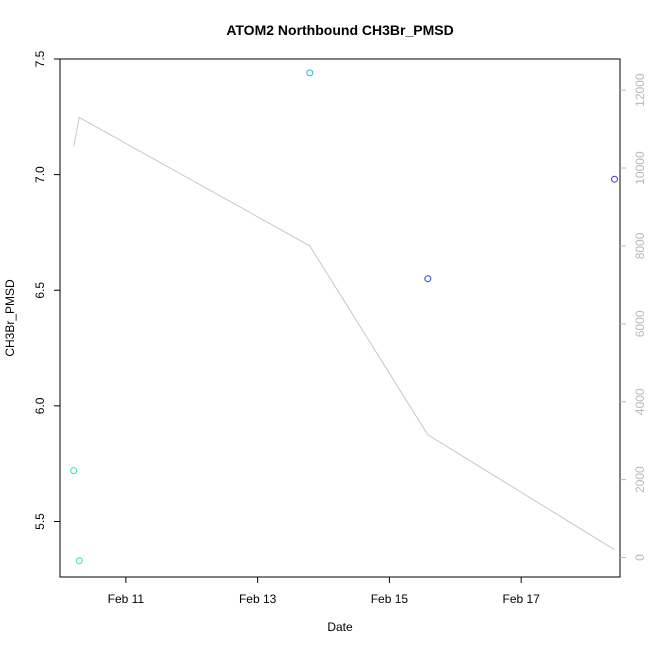 The height and width of the screenshot is (650, 650). I want to click on y-tick-label-3: 6.5, so click(40, 290).